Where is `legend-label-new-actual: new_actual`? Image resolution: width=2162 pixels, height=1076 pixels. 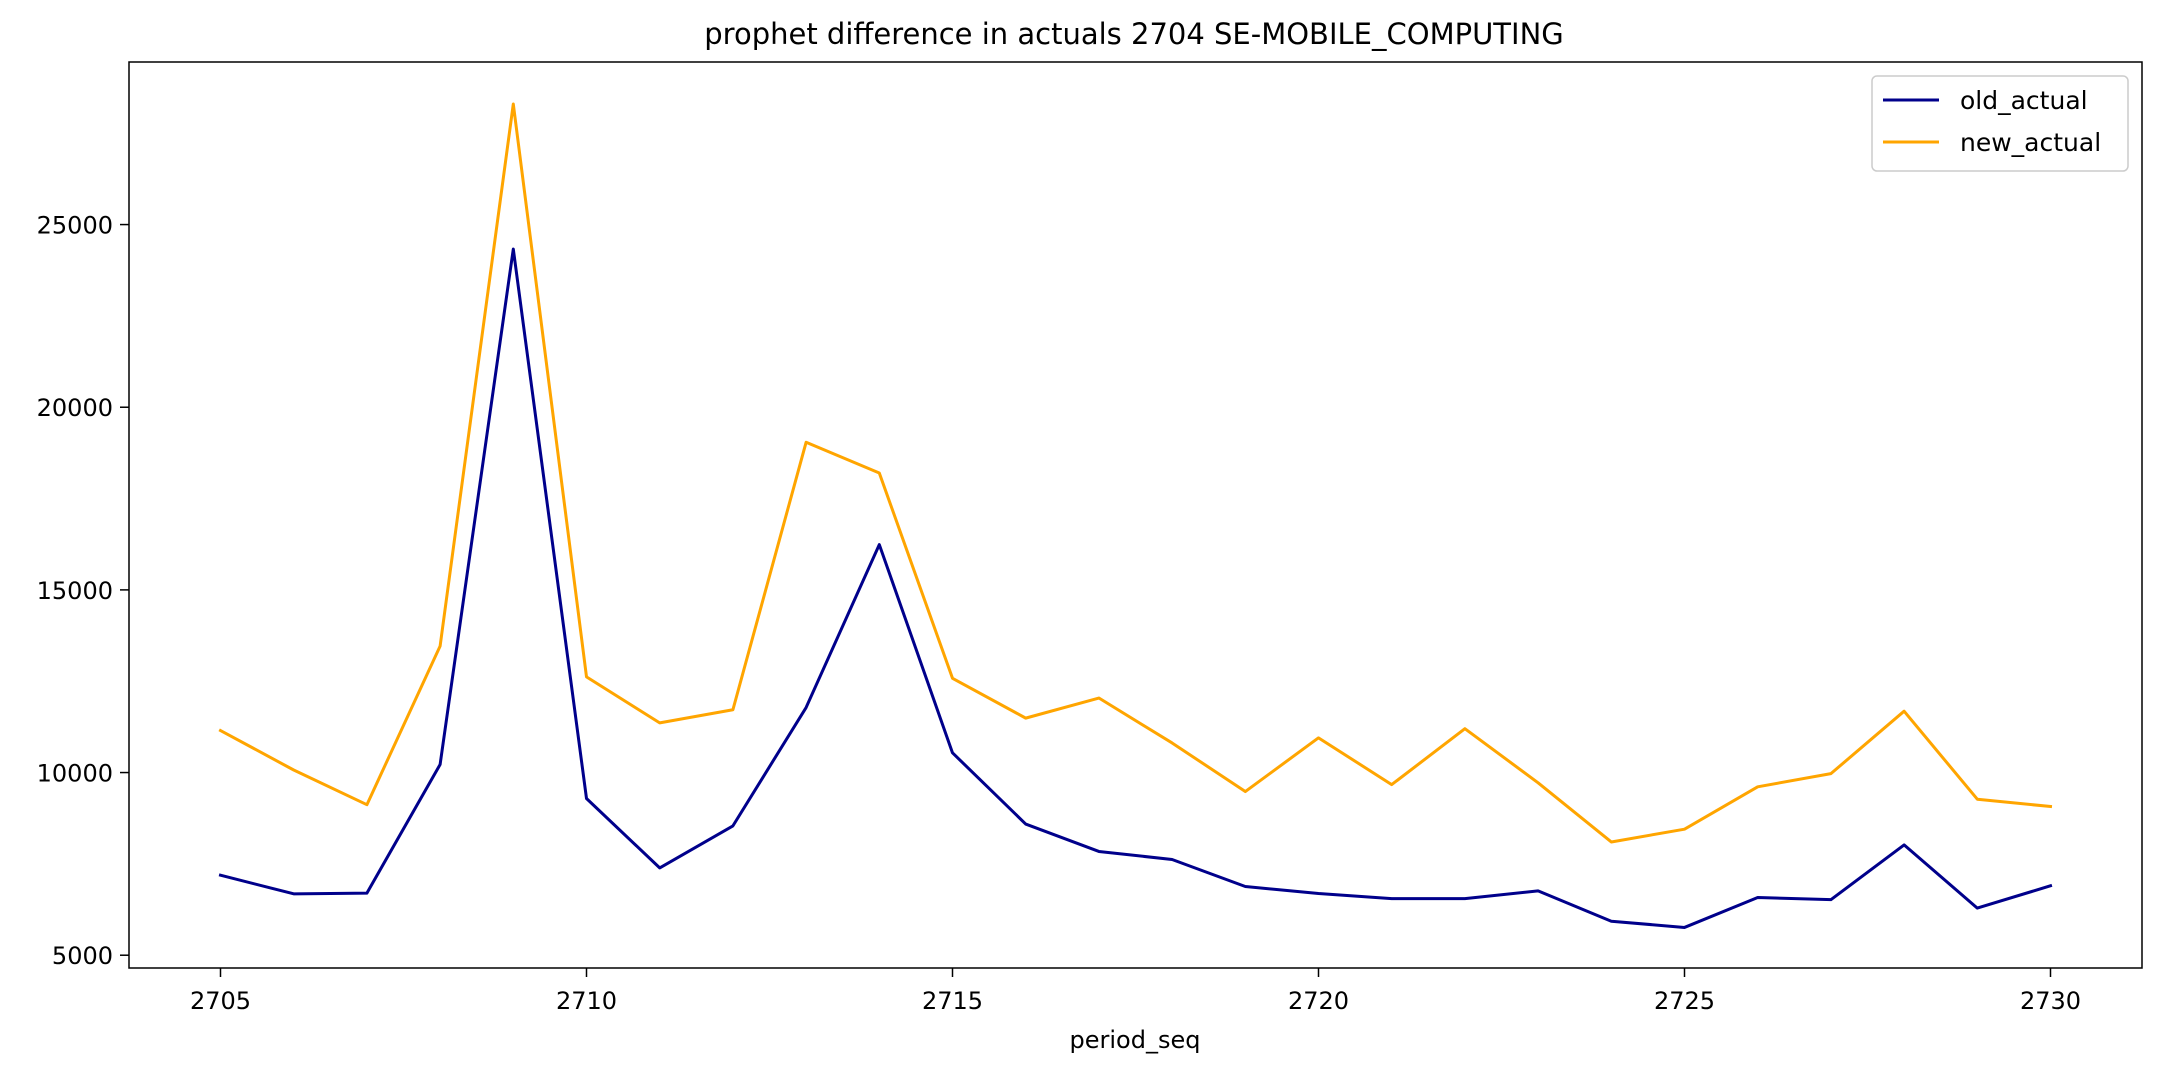
legend-label-new-actual: new_actual is located at coordinates (2030, 142).